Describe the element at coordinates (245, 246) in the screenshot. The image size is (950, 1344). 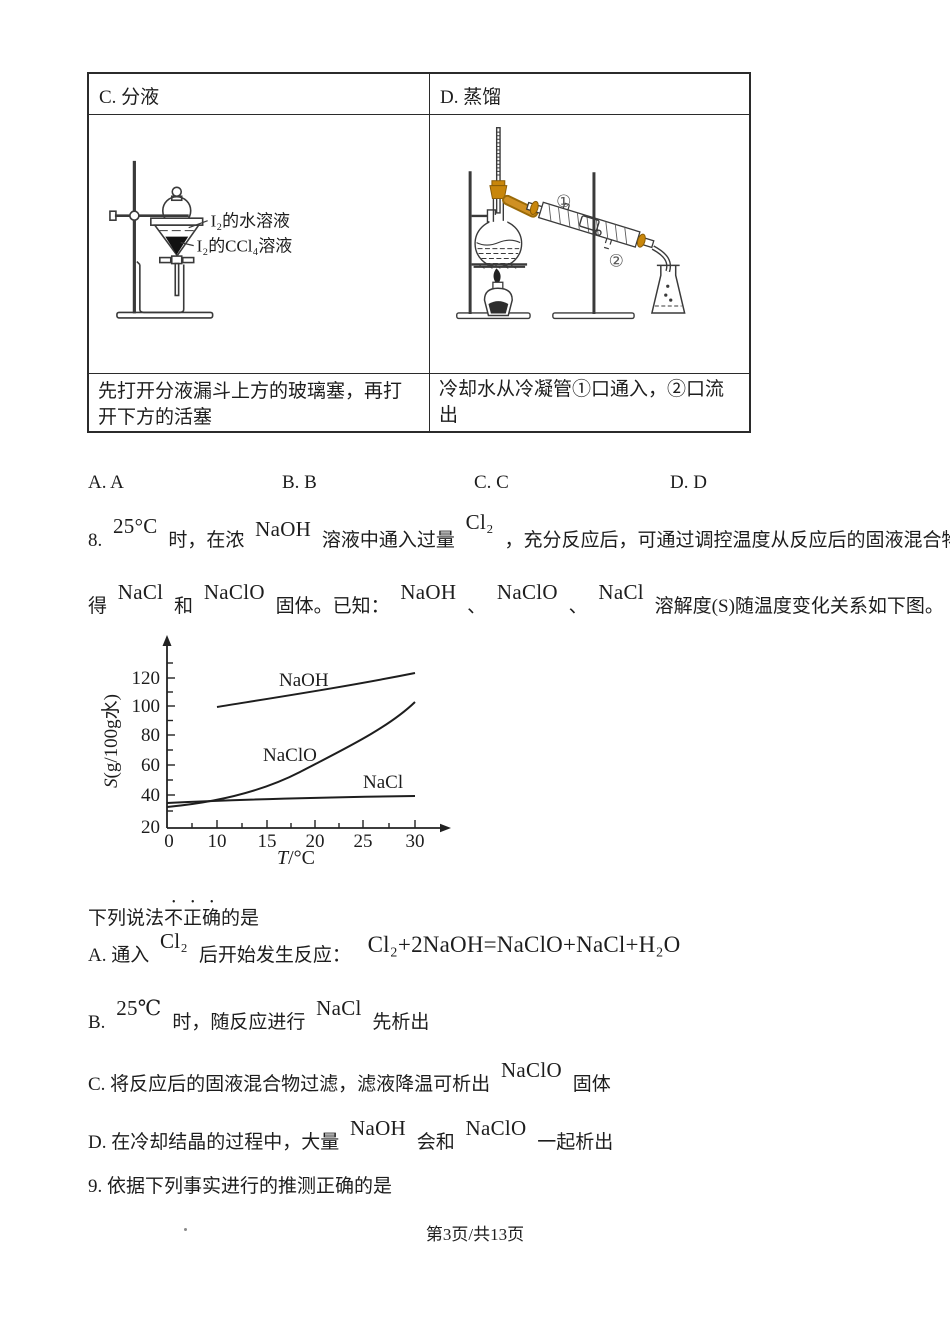
I see `funnel-lower-label: I₂的CCl₄溶液` at that location.